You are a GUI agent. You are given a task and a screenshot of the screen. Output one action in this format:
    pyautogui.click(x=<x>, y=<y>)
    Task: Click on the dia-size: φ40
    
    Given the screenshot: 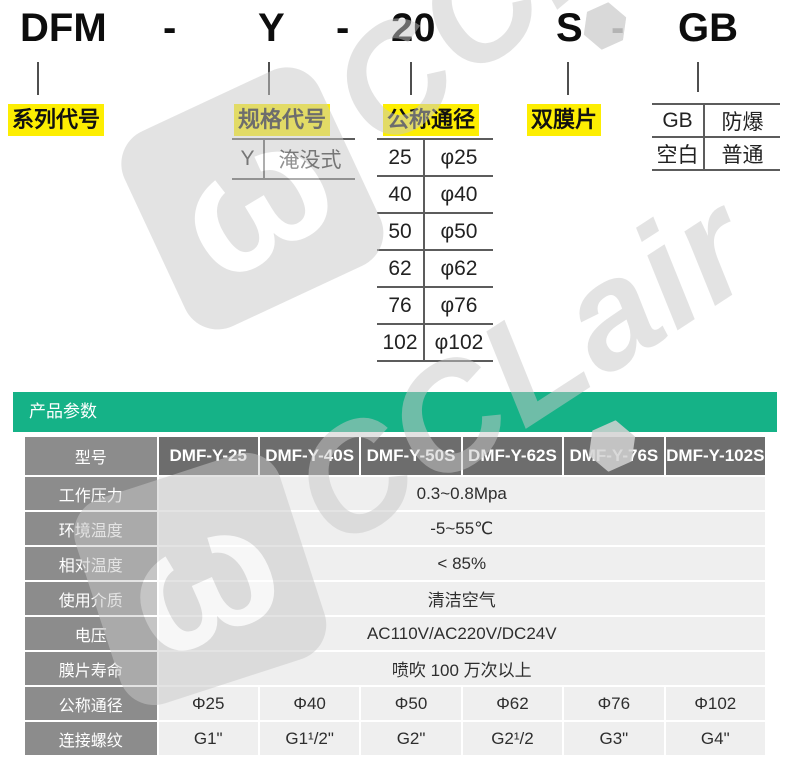 What is the action you would take?
    pyautogui.click(x=458, y=194)
    